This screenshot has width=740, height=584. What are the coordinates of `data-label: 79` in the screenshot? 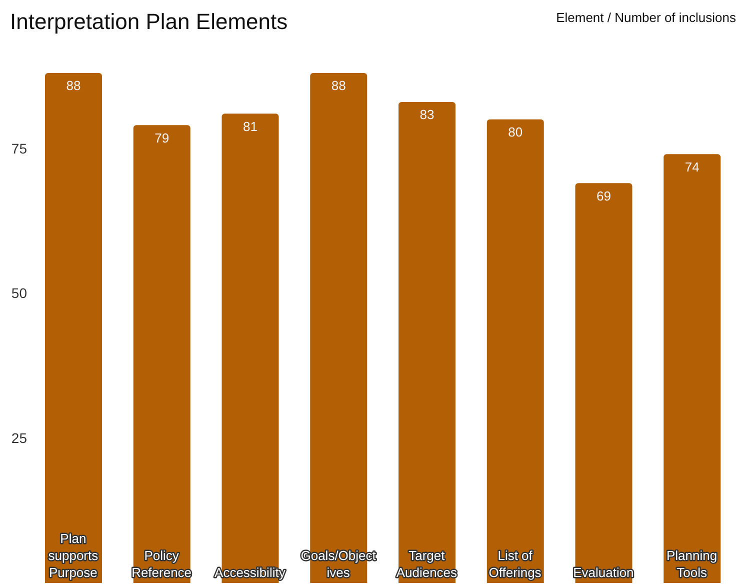 It's located at (162, 138).